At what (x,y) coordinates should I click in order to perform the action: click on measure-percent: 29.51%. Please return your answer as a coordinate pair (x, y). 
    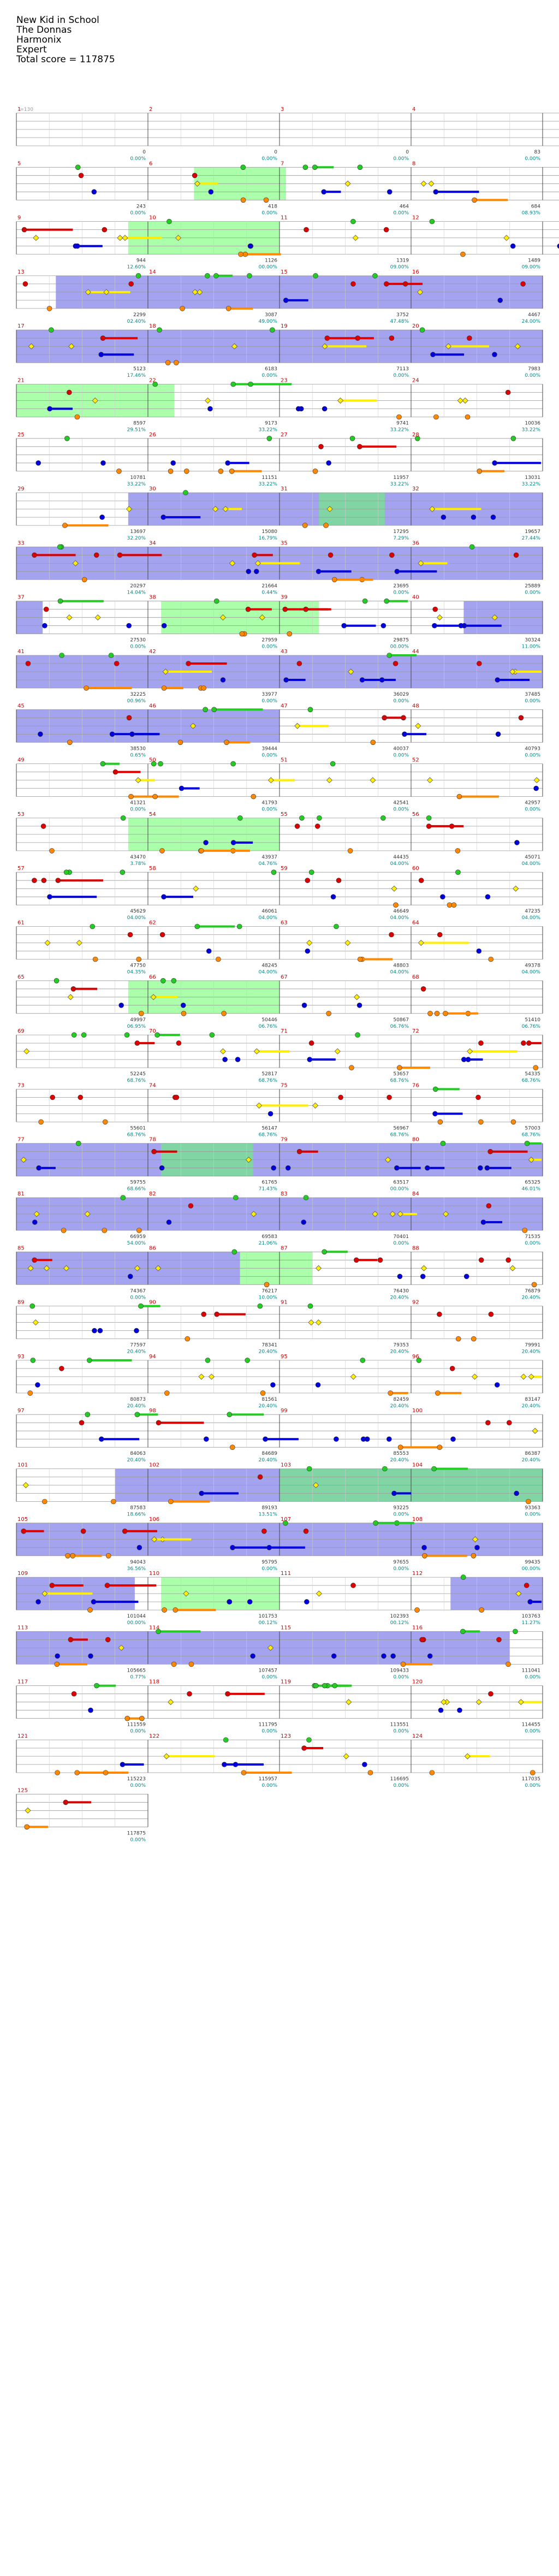
    Looking at the image, I should click on (136, 430).